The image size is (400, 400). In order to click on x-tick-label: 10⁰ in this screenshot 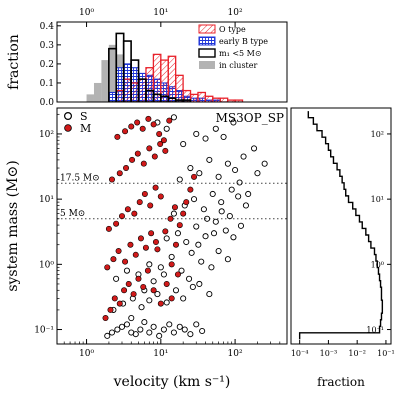, I will do `click(86, 354)`.